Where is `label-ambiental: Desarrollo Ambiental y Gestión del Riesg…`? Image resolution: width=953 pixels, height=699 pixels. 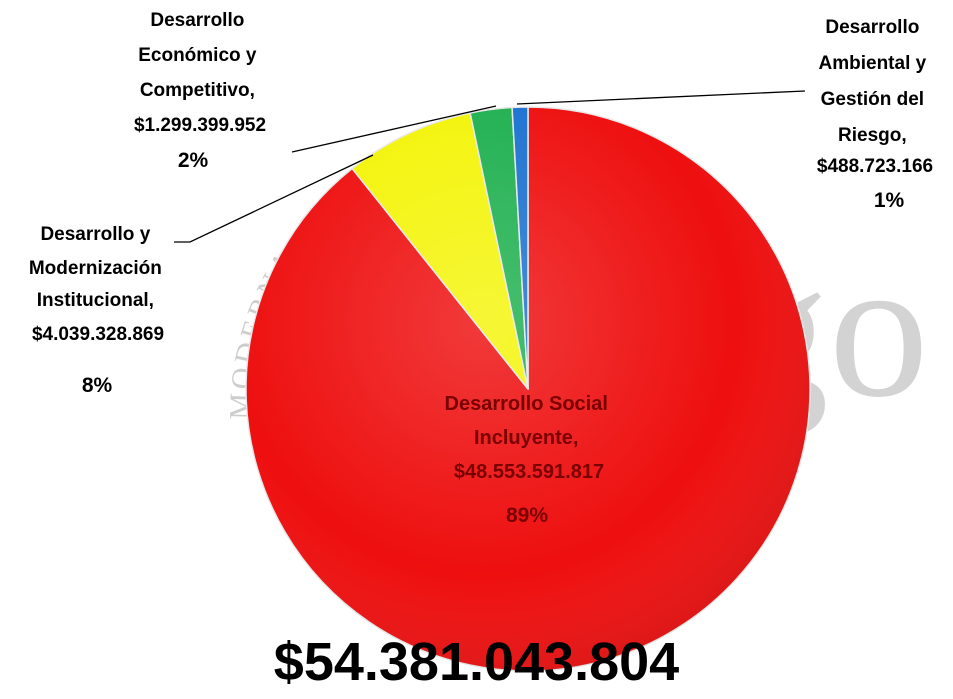
label-ambiental: Desarrollo Ambiental y Gestión del Riesg… is located at coordinates (875, 97).